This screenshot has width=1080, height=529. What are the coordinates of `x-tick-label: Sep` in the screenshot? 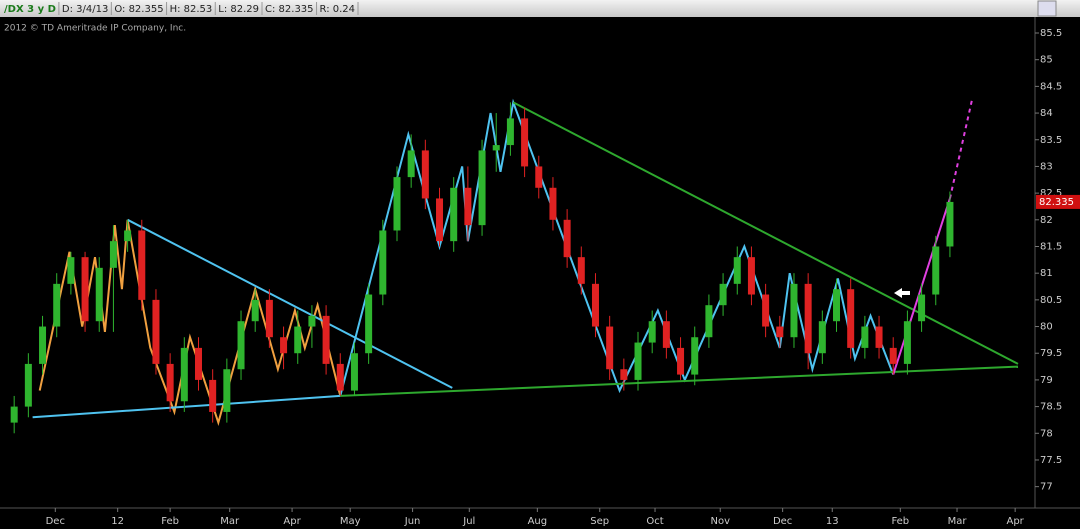 It's located at (599, 521).